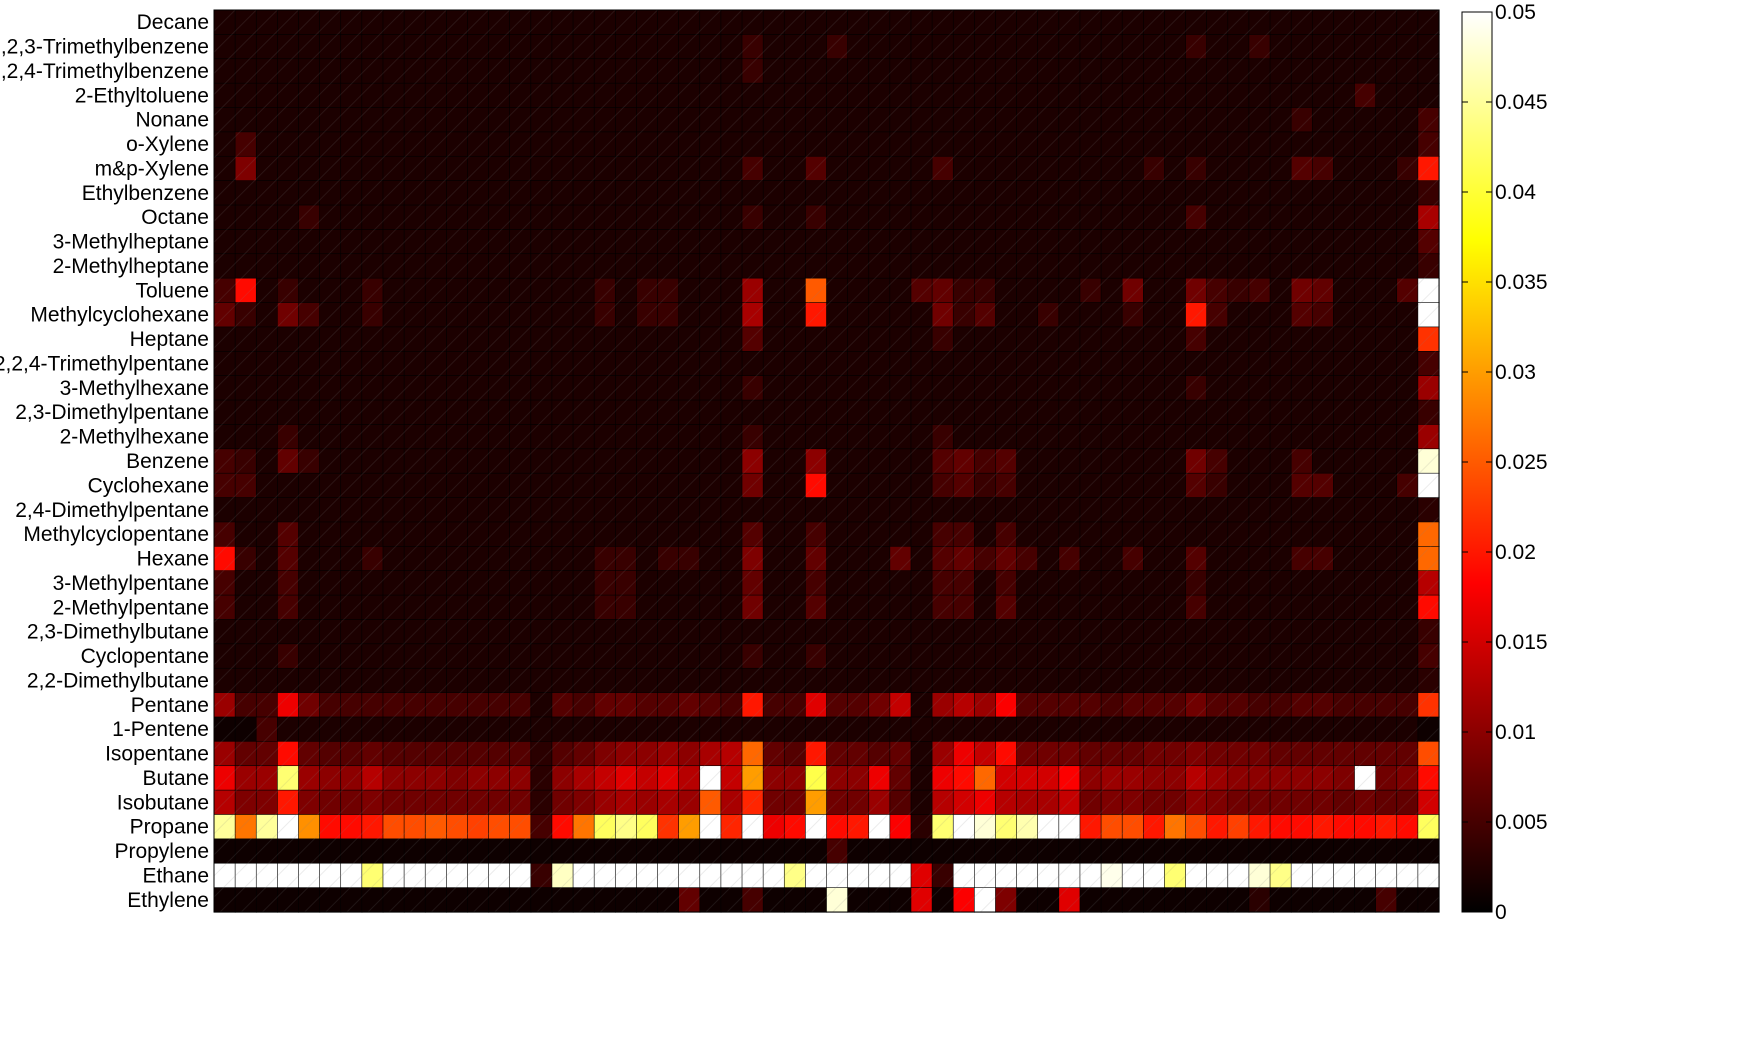  Describe the element at coordinates (172, 120) in the screenshot. I see `row-label: Nonane` at that location.